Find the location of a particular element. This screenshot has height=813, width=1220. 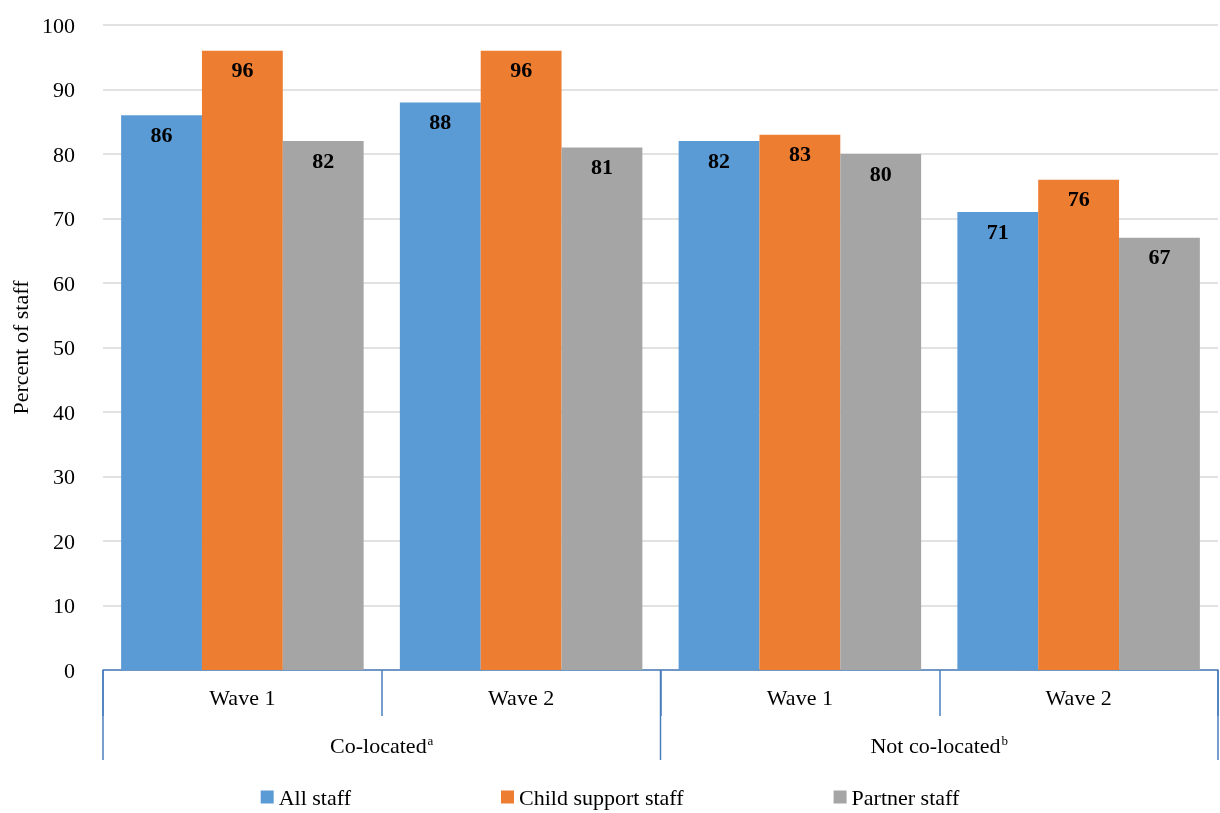

y-axis-title: Percent of staff is located at coordinates (20, 347).